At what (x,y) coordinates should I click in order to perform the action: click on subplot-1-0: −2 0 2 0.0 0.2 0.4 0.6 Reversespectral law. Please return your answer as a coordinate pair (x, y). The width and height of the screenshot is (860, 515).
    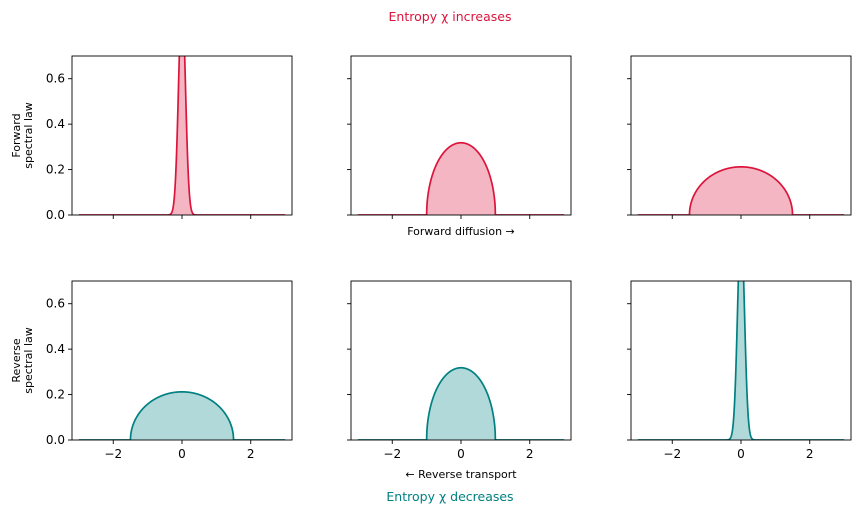
    Looking at the image, I should click on (151, 370).